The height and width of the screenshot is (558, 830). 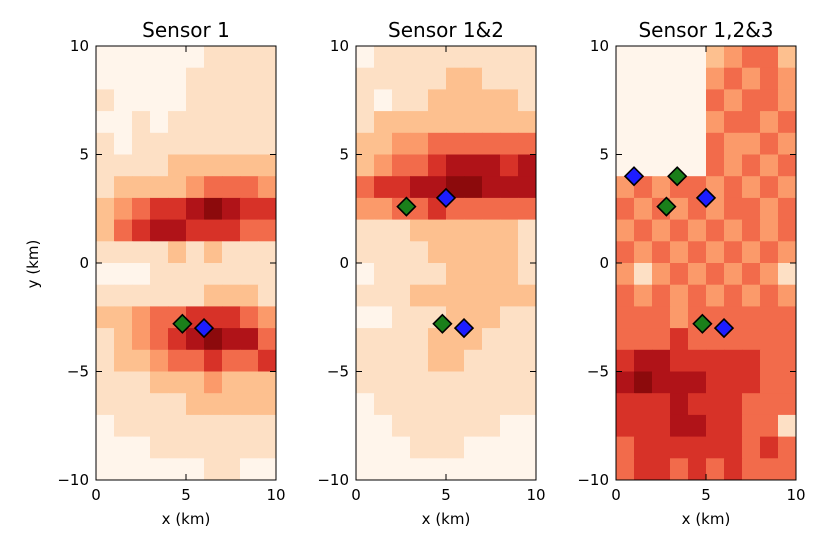 I want to click on panel-title: Sensor 1, so click(x=186, y=30).